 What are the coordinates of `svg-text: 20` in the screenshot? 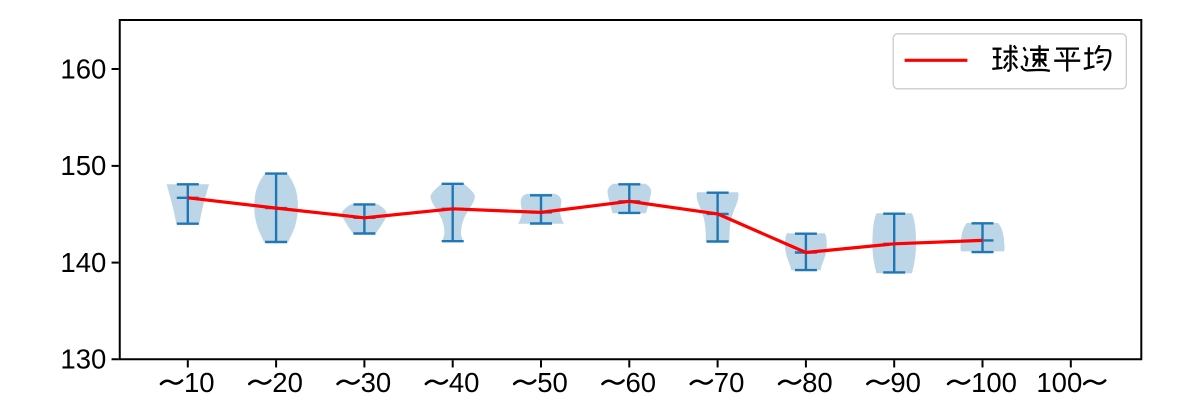 It's located at (287, 382).